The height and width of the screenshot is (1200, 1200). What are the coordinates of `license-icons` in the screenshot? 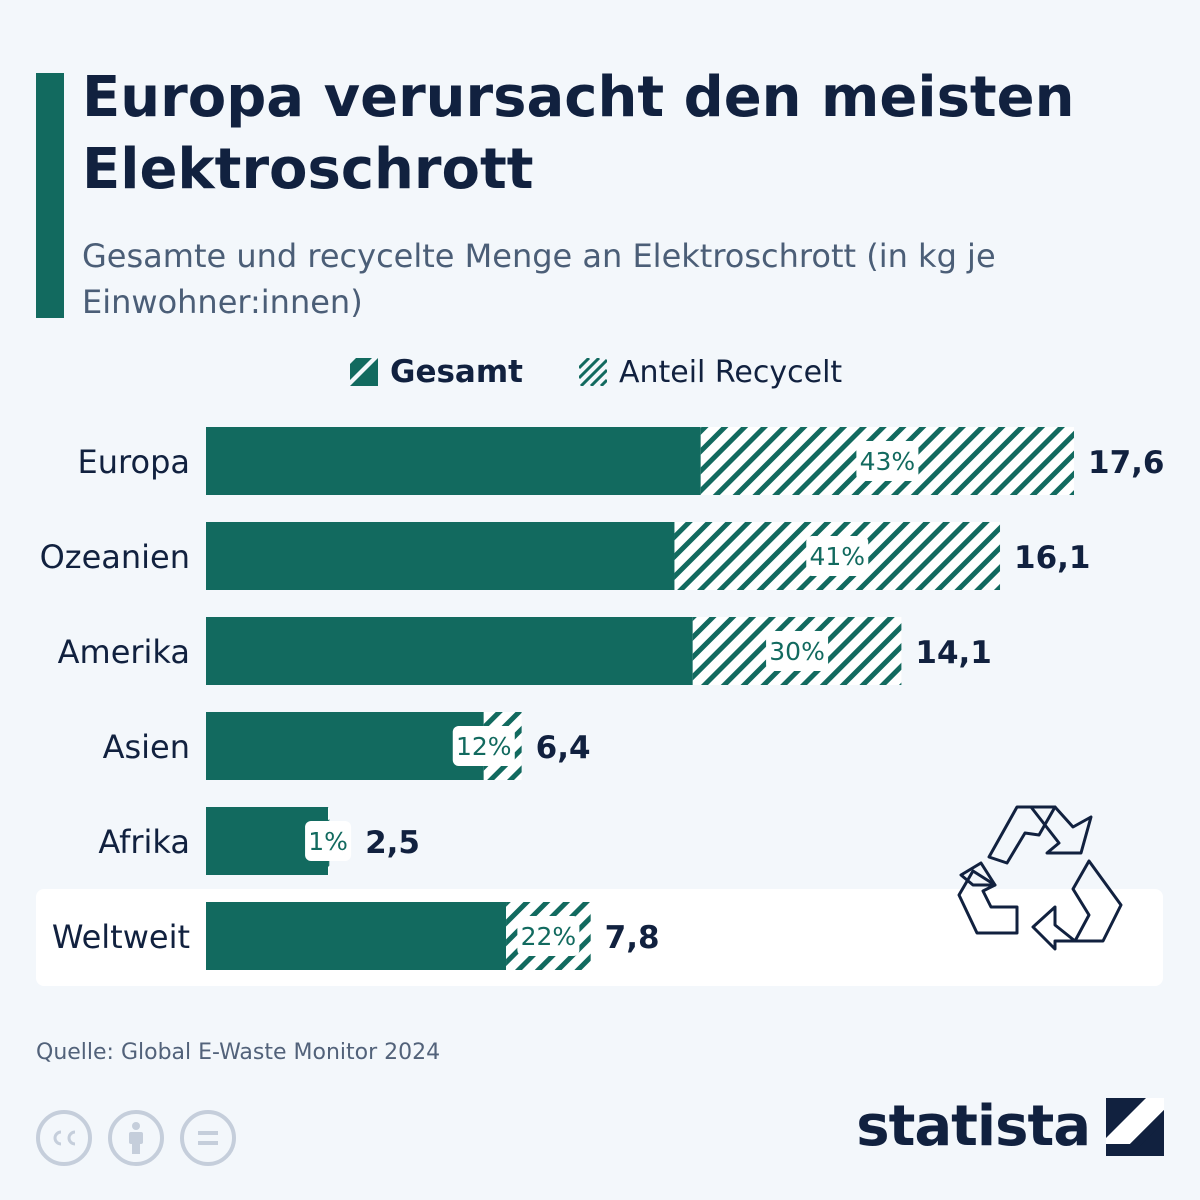 It's located at (144, 1138).